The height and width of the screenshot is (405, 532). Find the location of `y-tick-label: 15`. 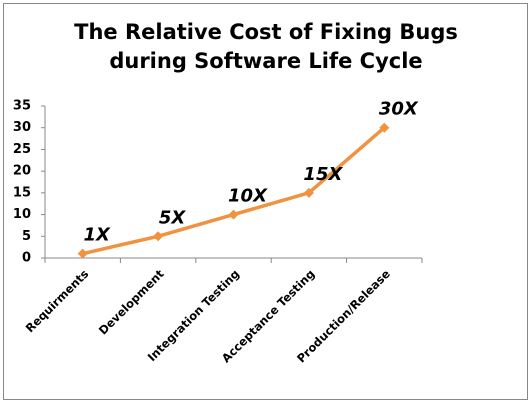

y-tick-label: 15 is located at coordinates (22, 192).